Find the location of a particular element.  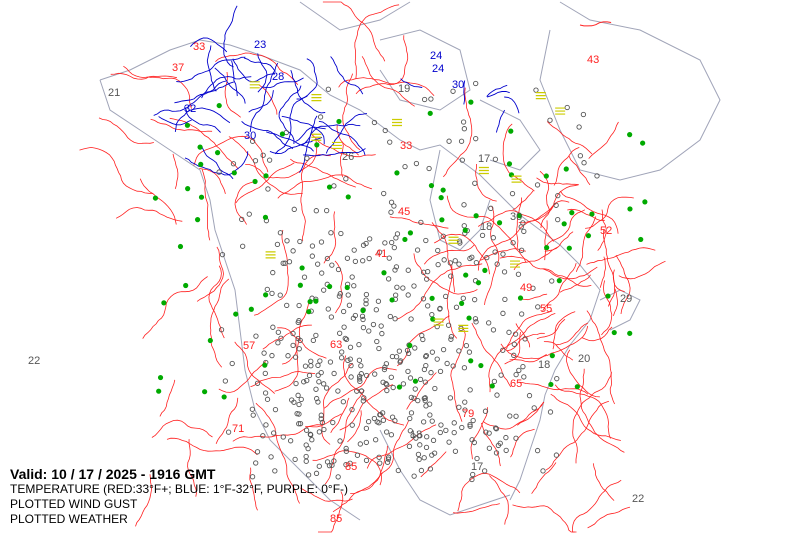

coastline is located at coordinates (630, 91).